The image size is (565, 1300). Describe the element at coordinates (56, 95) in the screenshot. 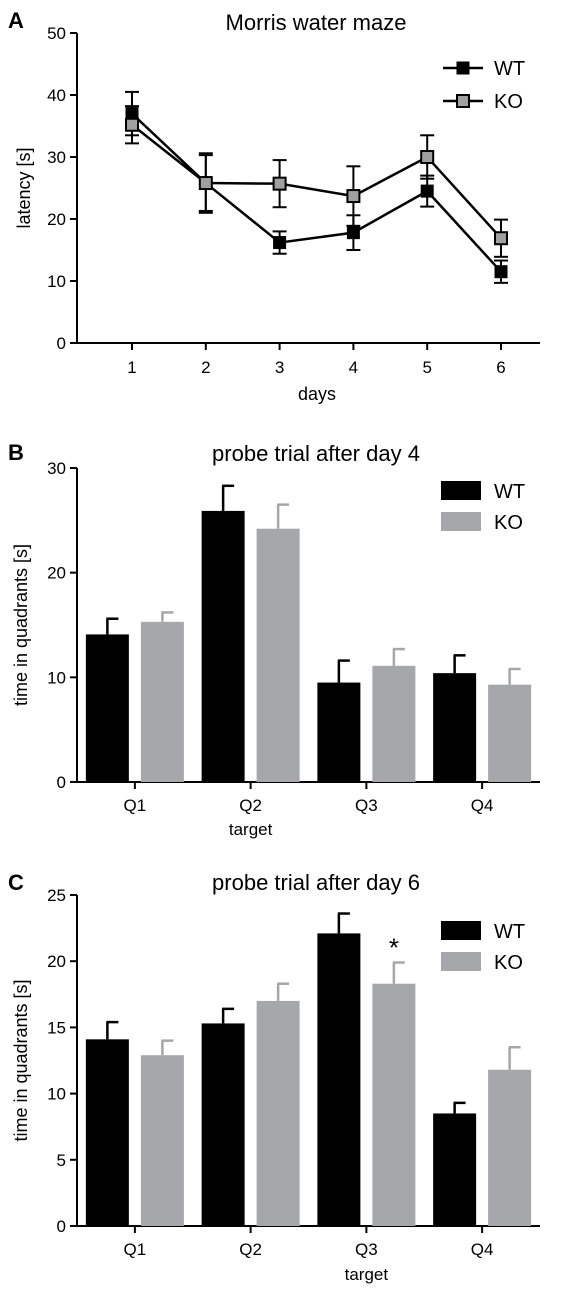

I see `y-tick-label: 40` at that location.